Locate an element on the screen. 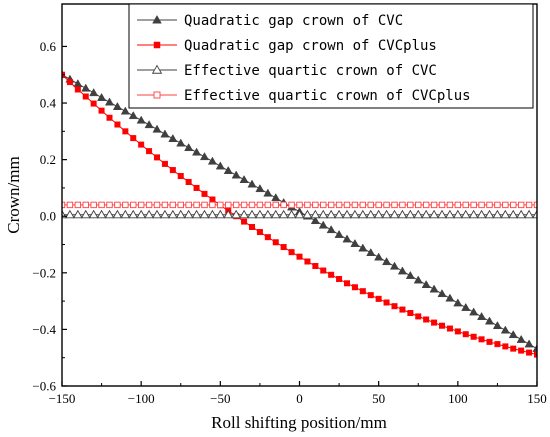  y-tick-label: 0.6 is located at coordinates (48, 46).